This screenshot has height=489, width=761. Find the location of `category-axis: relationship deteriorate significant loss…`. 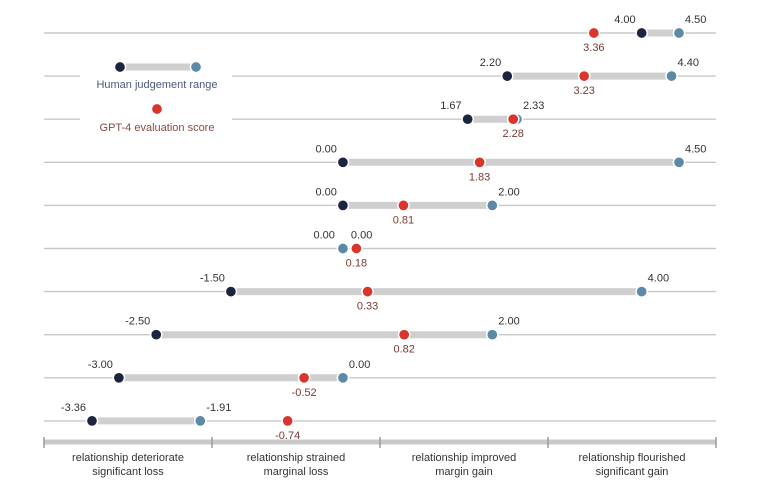

category-axis: relationship deteriorate significant loss… is located at coordinates (380, 457).